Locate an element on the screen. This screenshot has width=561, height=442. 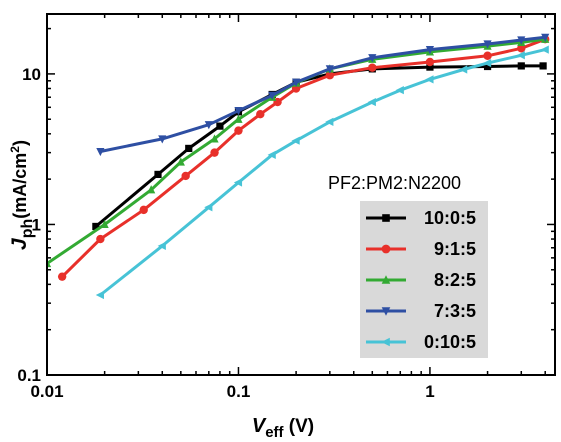
x-tick-label: 0.01 is located at coordinates (46, 391).